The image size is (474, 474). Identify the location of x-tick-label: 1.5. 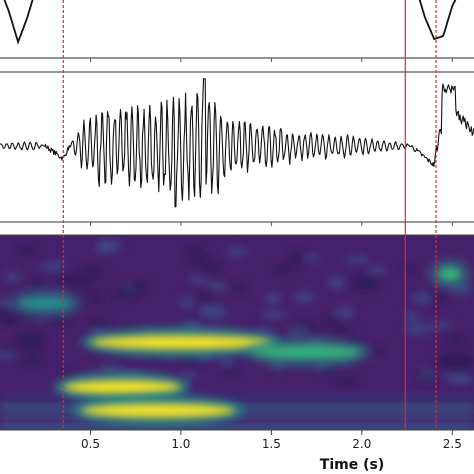
(271, 444).